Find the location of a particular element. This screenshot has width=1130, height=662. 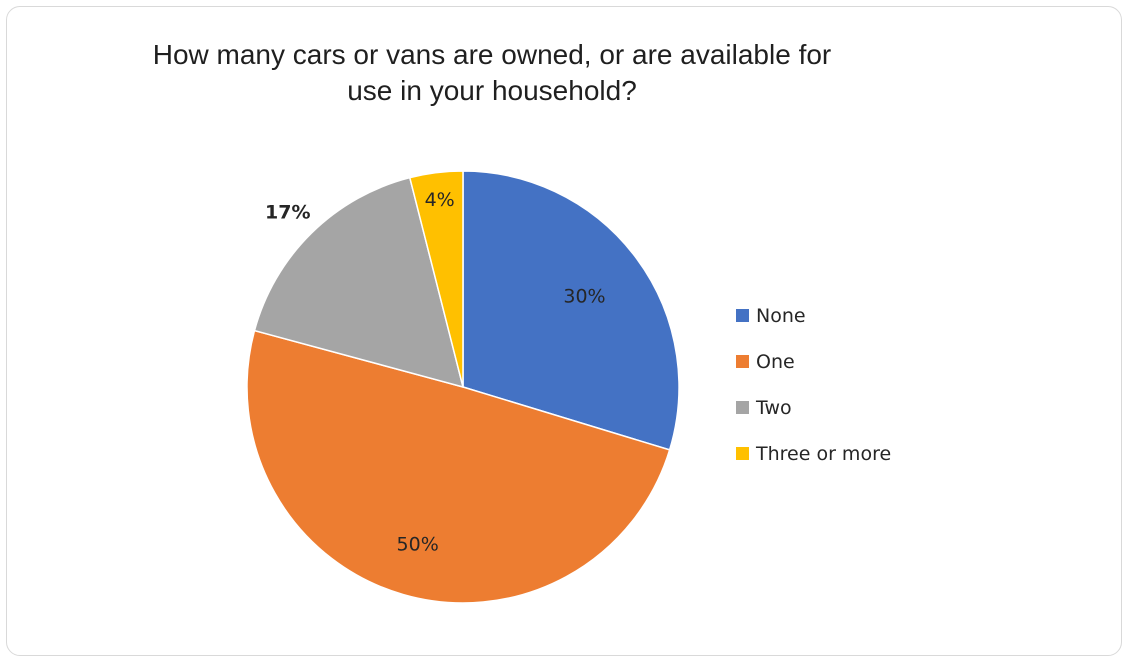

legend-item-three-or-more: Three or more is located at coordinates (813, 453).